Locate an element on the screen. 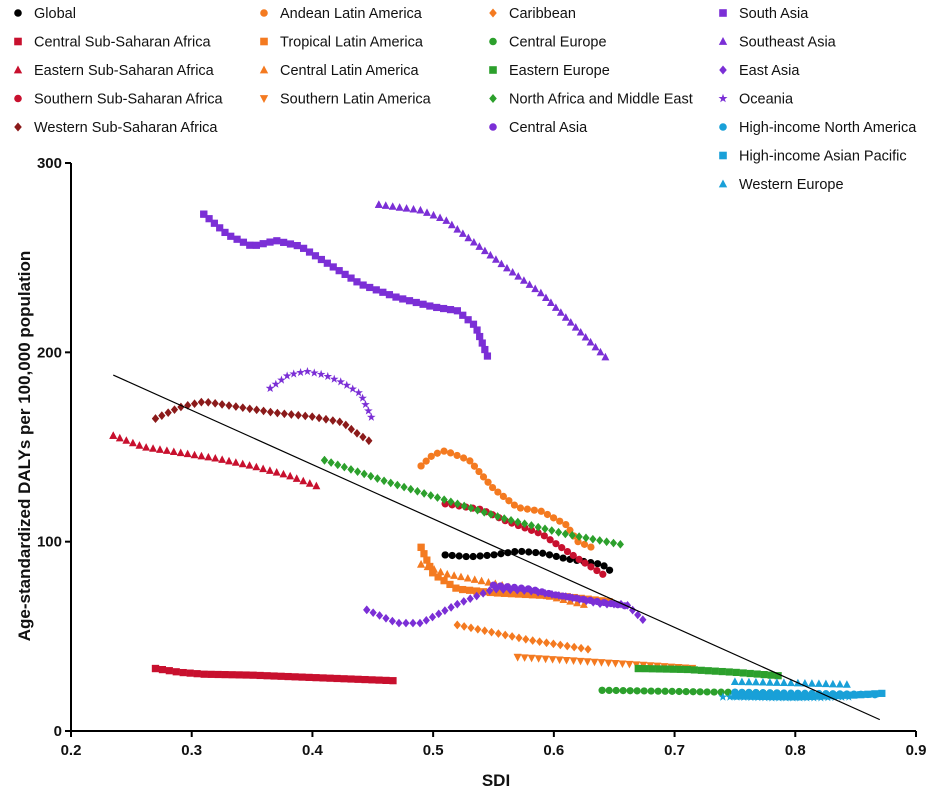  x-tick-label: 0.9 is located at coordinates (916, 750).